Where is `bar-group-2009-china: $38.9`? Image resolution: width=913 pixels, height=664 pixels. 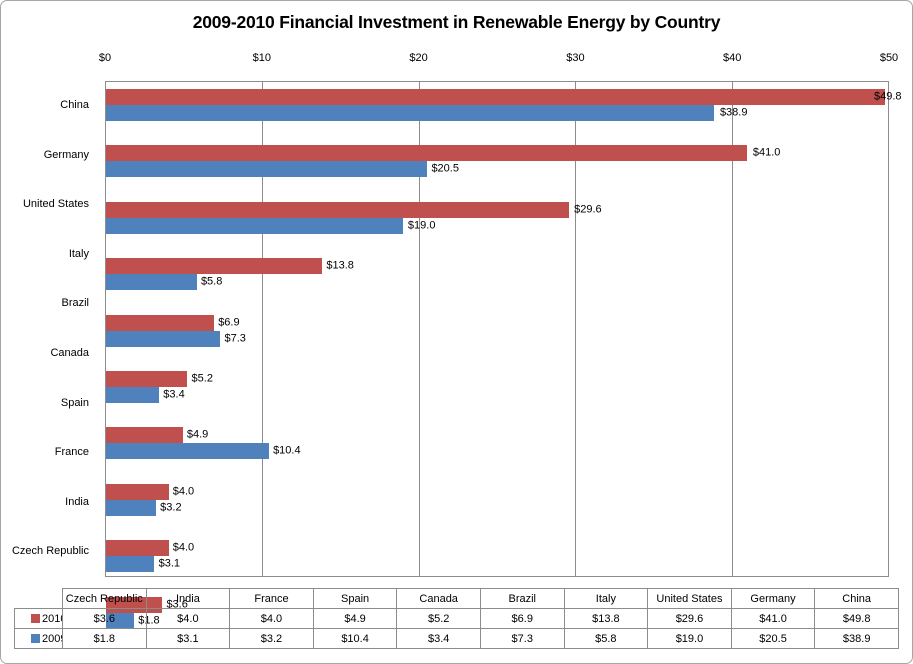
bar-group-2009-china: $38.9 is located at coordinates (497, 113).